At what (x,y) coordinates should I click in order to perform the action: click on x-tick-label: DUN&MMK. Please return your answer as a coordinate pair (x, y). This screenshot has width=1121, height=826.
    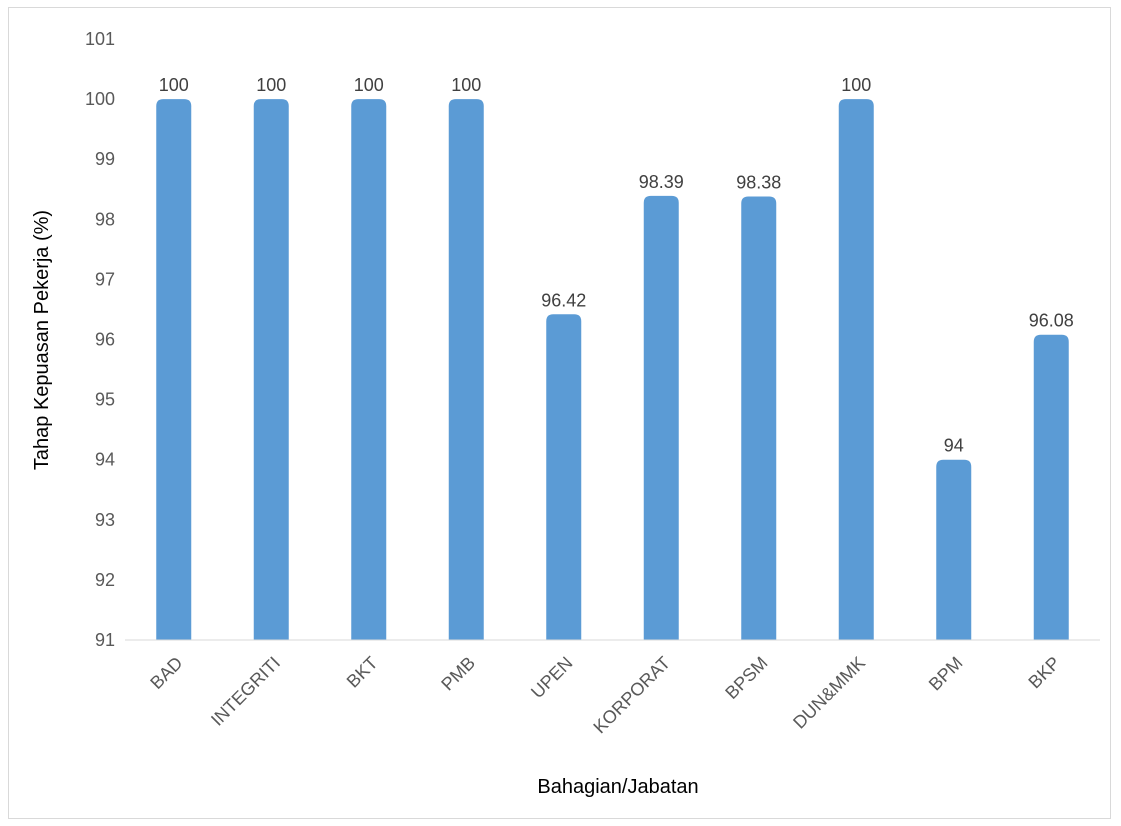
    Looking at the image, I should click on (829, 693).